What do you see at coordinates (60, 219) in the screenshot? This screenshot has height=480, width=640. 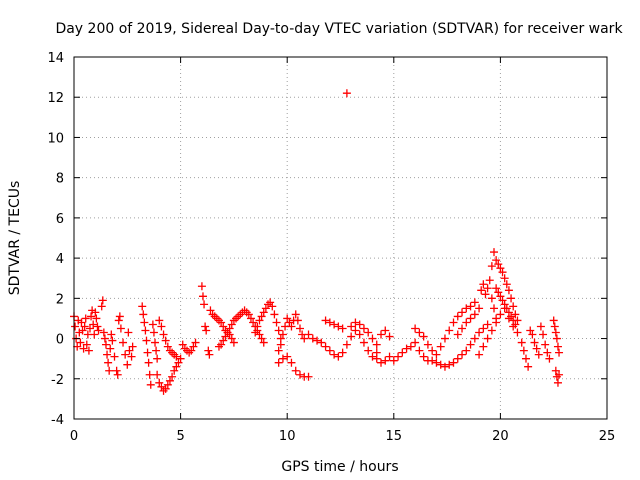 I see `y-tick-label: 6` at bounding box center [60, 219].